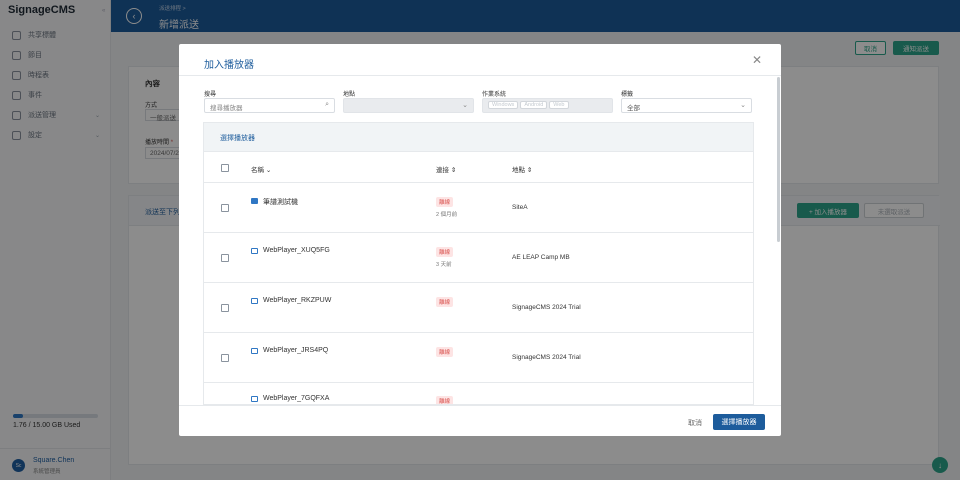 This screenshot has width=960, height=480. What do you see at coordinates (152, 83) in the screenshot?
I see `content-title: 內容` at bounding box center [152, 83].